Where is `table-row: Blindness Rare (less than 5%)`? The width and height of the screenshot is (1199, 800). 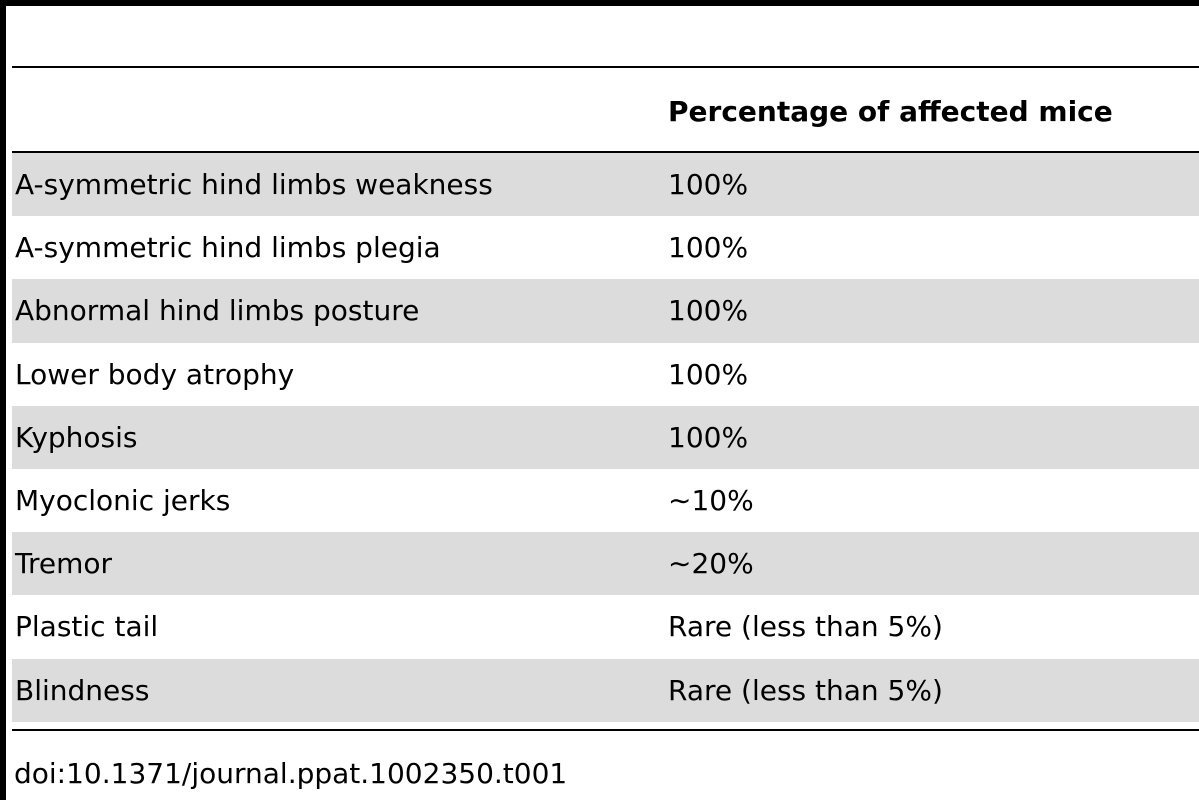
table-row: Blindness Rare (less than 5%) is located at coordinates (605, 690).